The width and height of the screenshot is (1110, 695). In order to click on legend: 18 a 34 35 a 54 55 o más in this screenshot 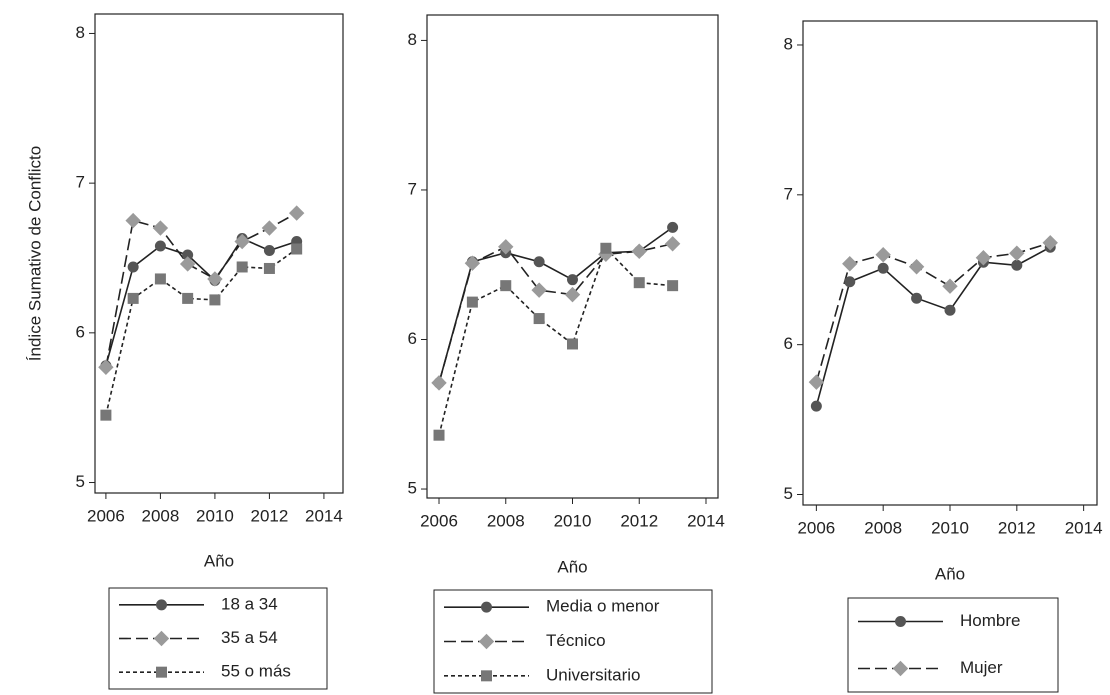, I will do `click(218, 638)`.